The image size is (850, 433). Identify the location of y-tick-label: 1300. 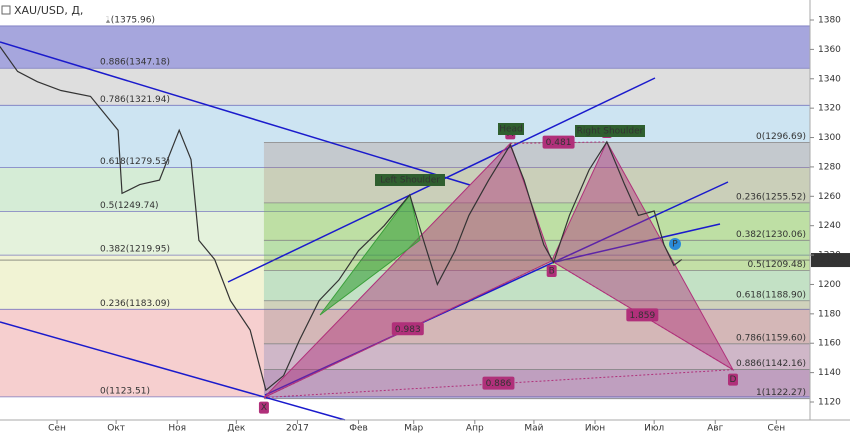
(829, 138).